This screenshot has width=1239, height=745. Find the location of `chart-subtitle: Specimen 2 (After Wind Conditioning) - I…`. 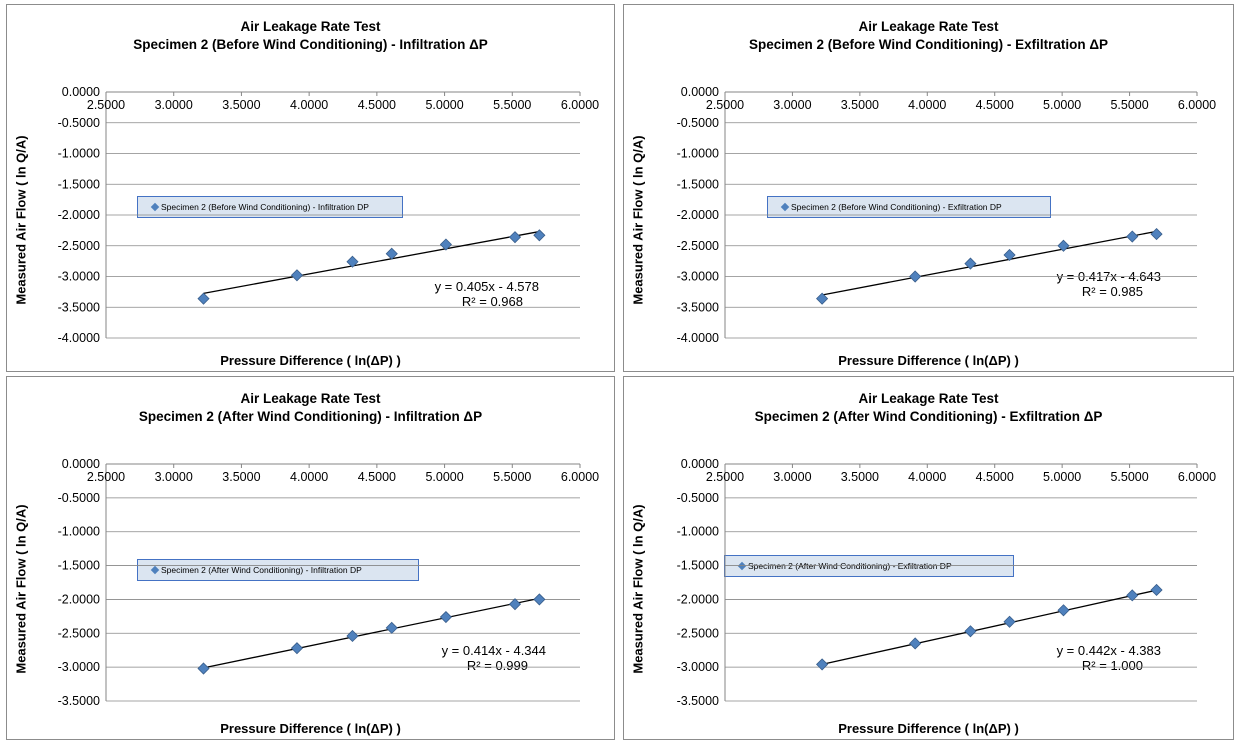

chart-subtitle: Specimen 2 (After Wind Conditioning) - I… is located at coordinates (310, 416).